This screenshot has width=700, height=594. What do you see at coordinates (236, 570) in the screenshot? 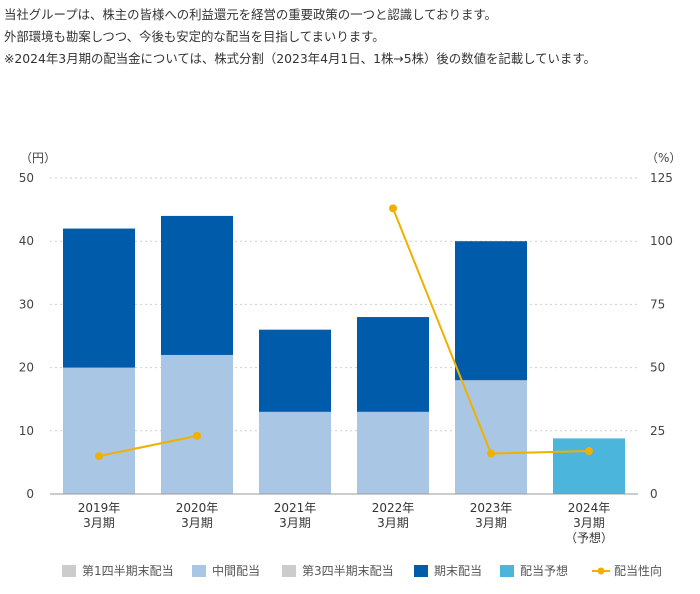
I see `legend-label: 中間配当` at bounding box center [236, 570].